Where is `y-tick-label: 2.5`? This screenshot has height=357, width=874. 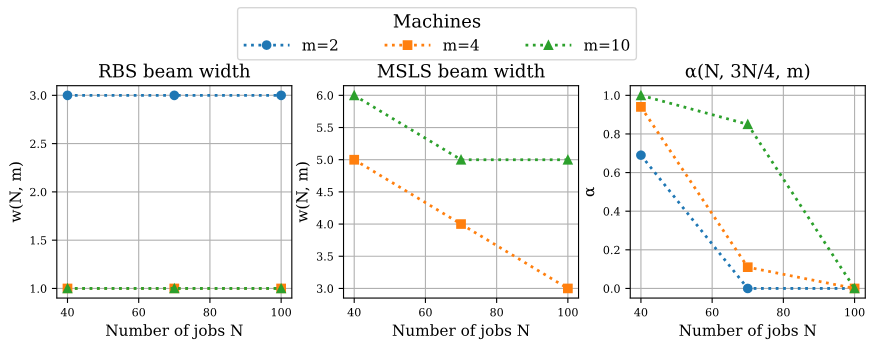 y-tick-label: 2.5 is located at coordinates (38, 144).